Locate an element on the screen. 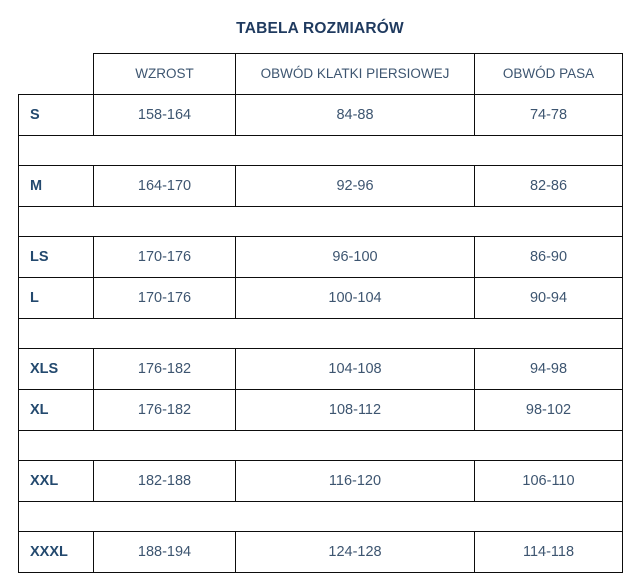  cell-chest: 124-128 is located at coordinates (355, 551).